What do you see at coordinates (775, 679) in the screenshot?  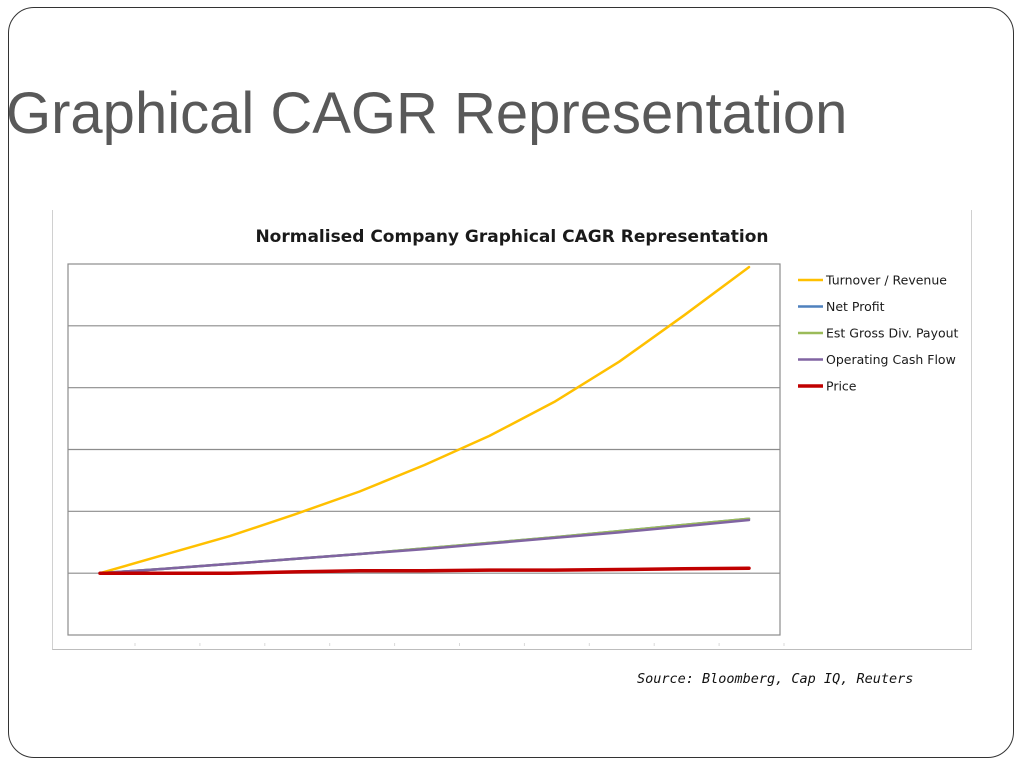 I see `source-note: Source: Bloomberg, Cap IQ, Reuters` at bounding box center [775, 679].